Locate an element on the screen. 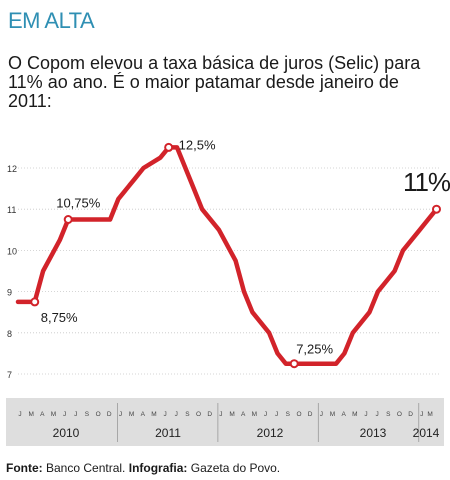 This screenshot has width=450, height=480. x-tick-year: 2014 is located at coordinates (426, 433).